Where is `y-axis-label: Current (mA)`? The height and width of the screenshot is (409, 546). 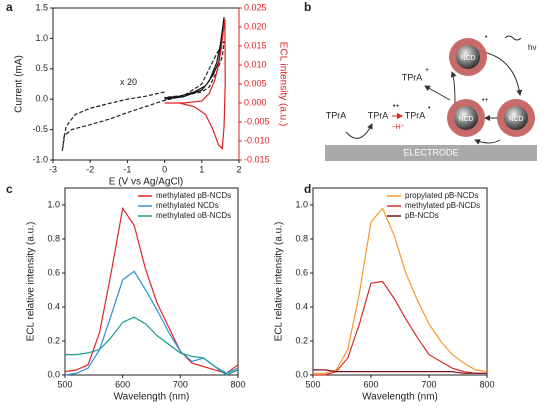
y-axis-label: Current (mA) is located at coordinates (19, 84).